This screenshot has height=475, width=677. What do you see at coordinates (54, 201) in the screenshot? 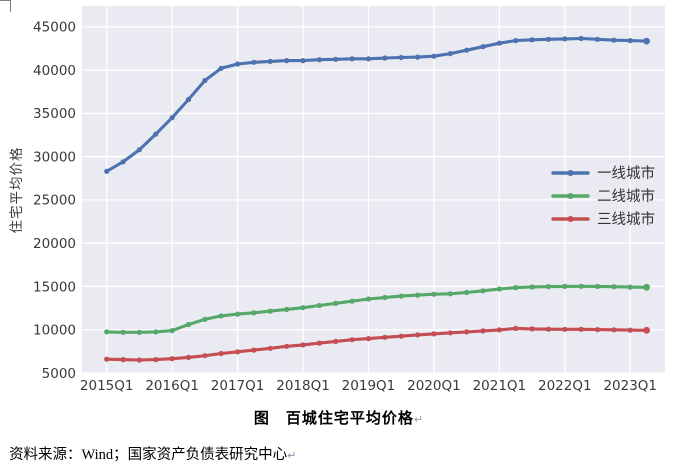
I see `y-tick-label: 25000` at bounding box center [54, 201].